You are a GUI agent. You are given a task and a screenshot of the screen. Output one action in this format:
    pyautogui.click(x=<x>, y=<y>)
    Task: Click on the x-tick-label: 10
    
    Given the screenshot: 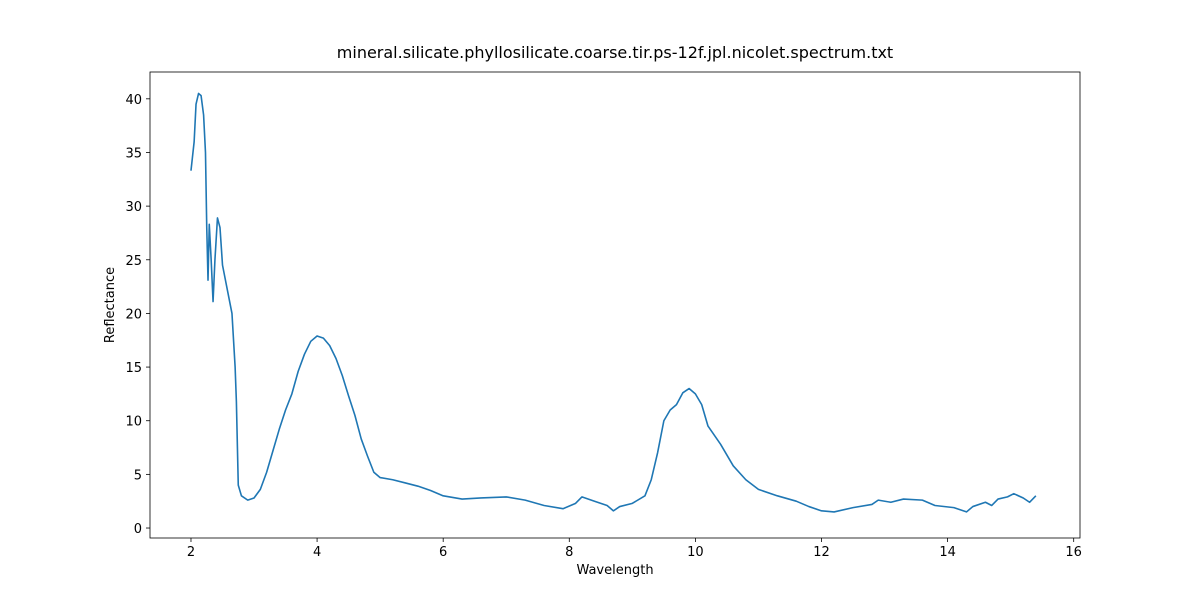 What is the action you would take?
    pyautogui.click(x=695, y=552)
    